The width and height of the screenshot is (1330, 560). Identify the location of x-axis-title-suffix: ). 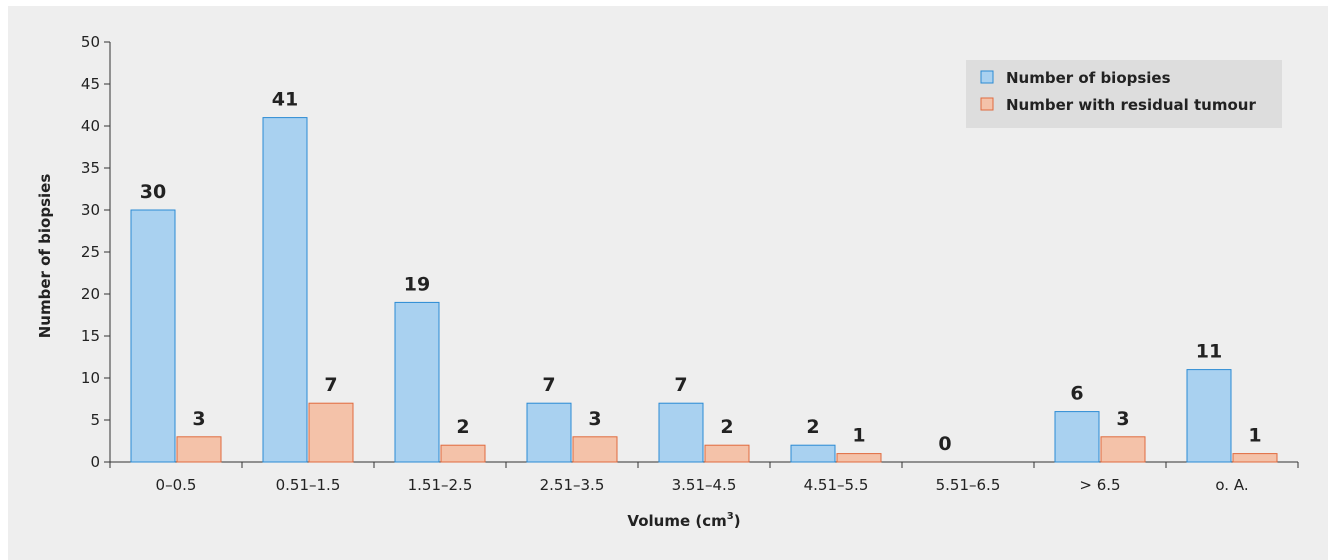
(737, 521).